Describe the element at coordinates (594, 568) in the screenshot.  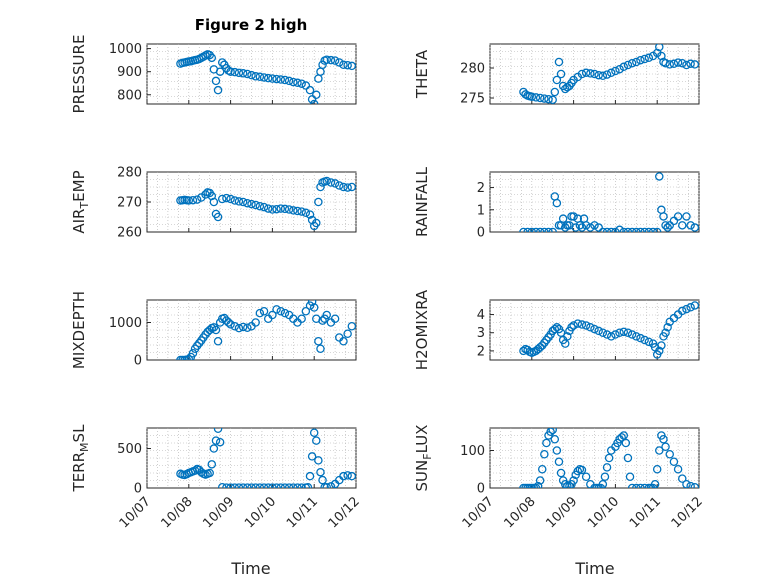
I see `x-axis-label-right: Time` at that location.